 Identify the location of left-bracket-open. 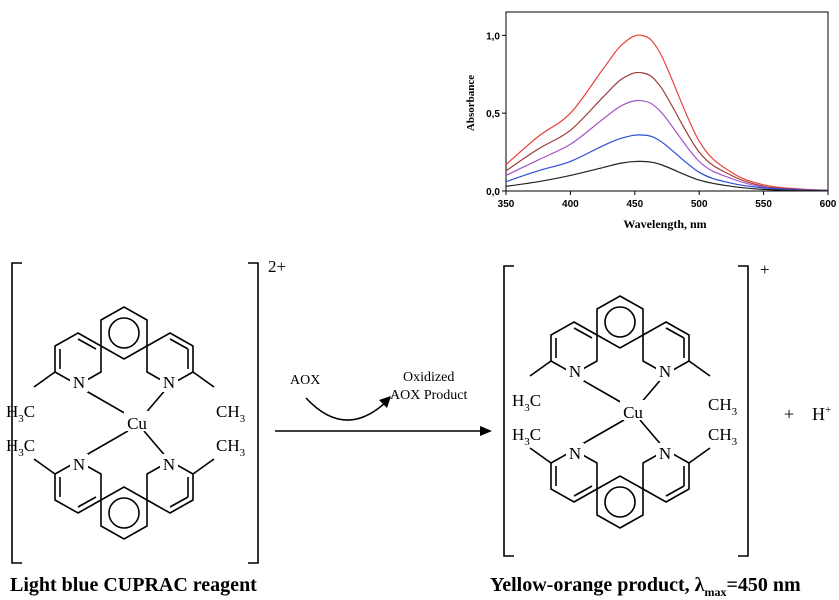
(16, 413).